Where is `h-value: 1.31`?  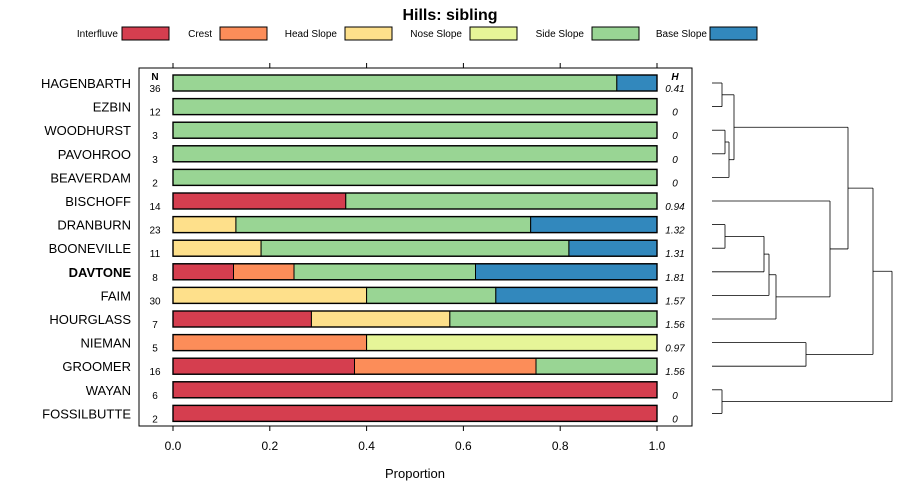 h-value: 1.31 is located at coordinates (674, 254).